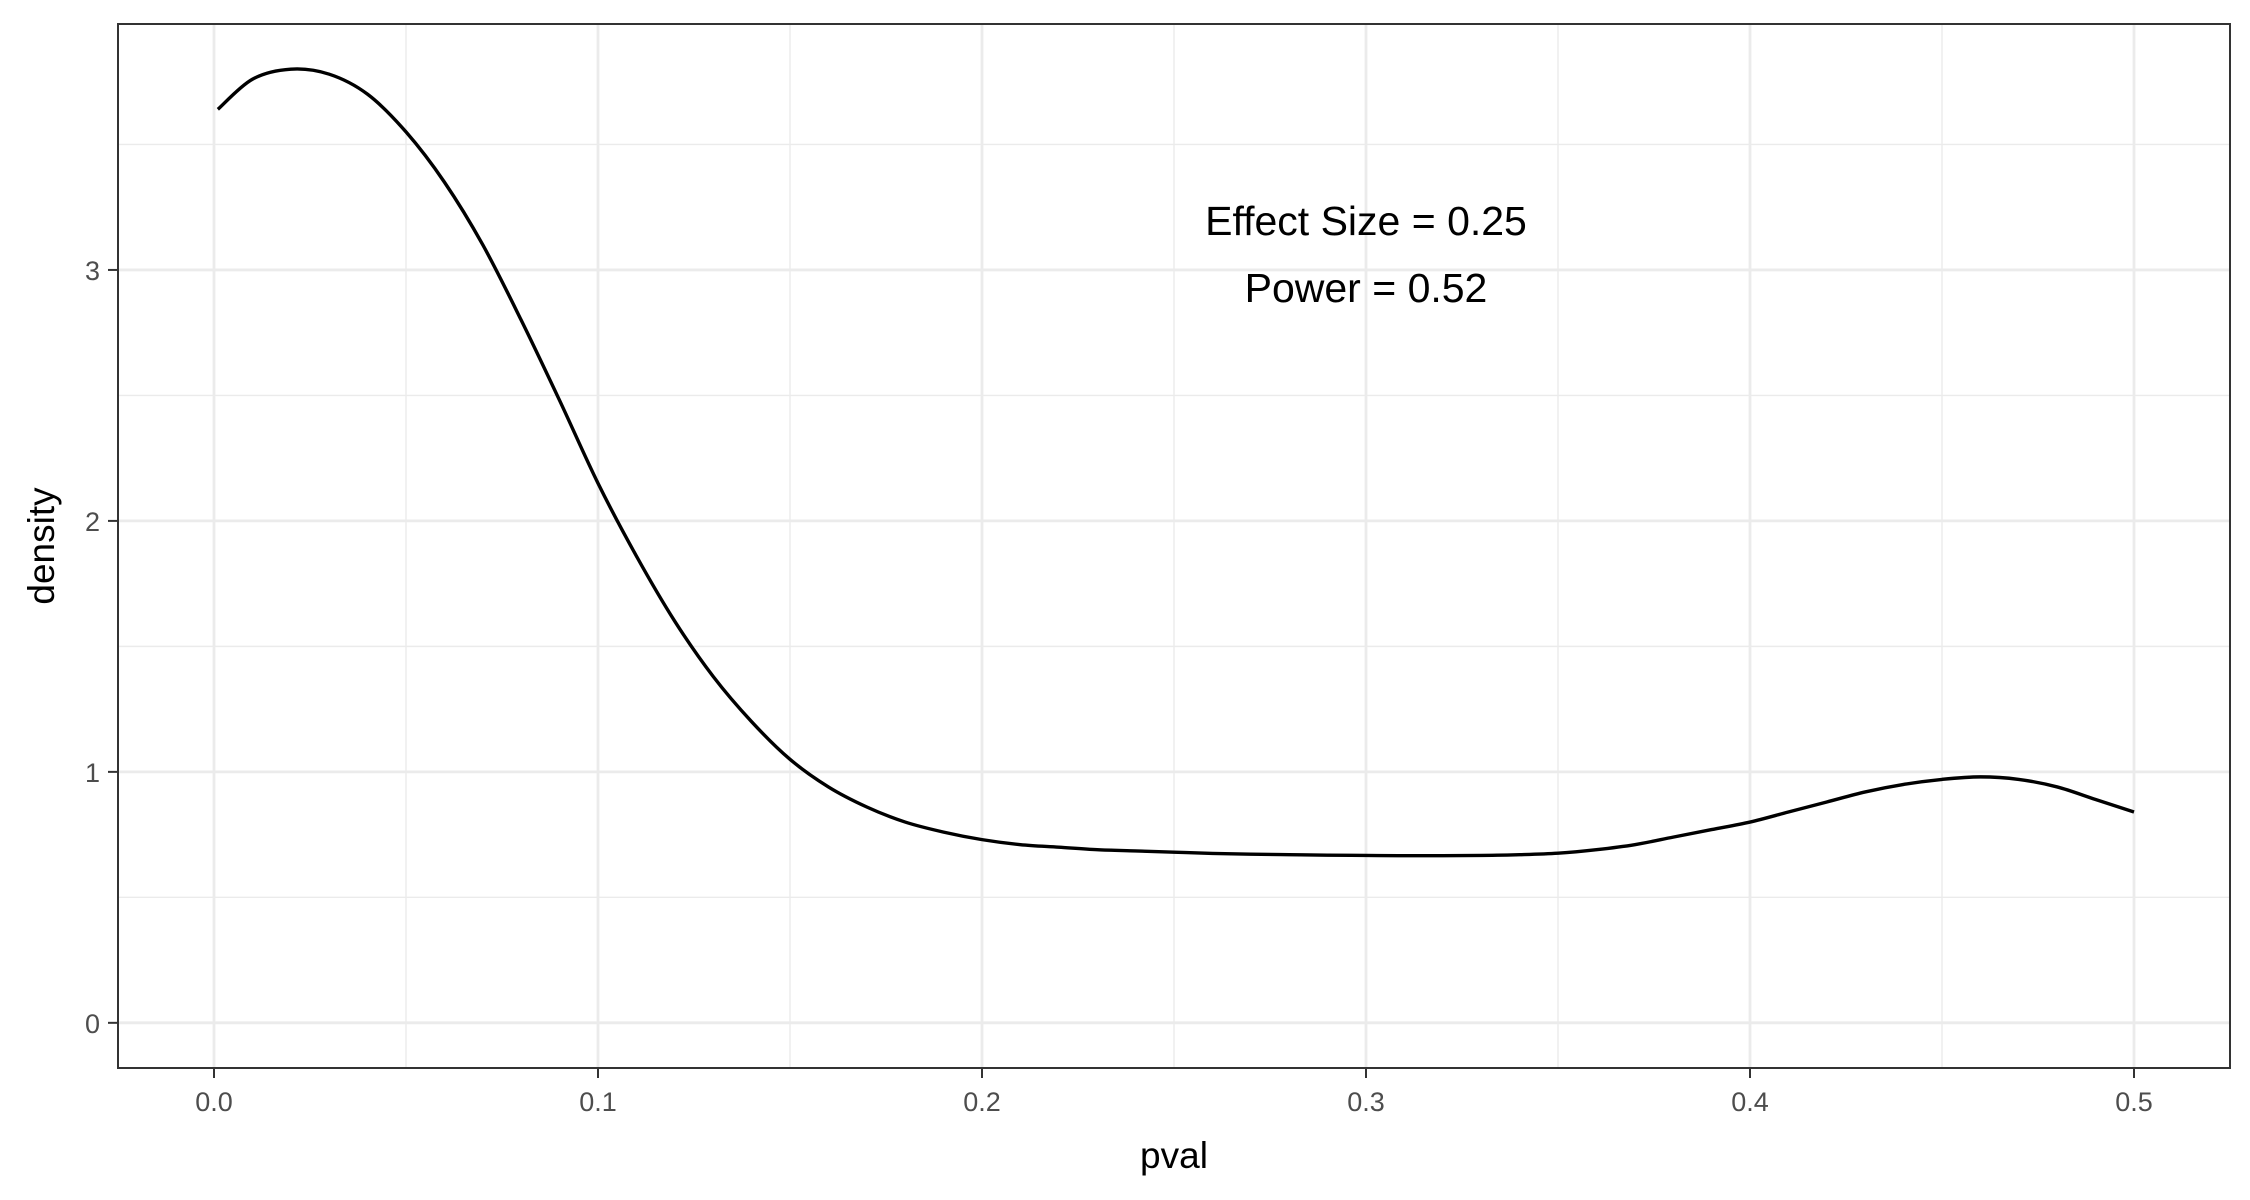  Describe the element at coordinates (1750, 1102) in the screenshot. I see `x-tick-label: 0.4` at that location.